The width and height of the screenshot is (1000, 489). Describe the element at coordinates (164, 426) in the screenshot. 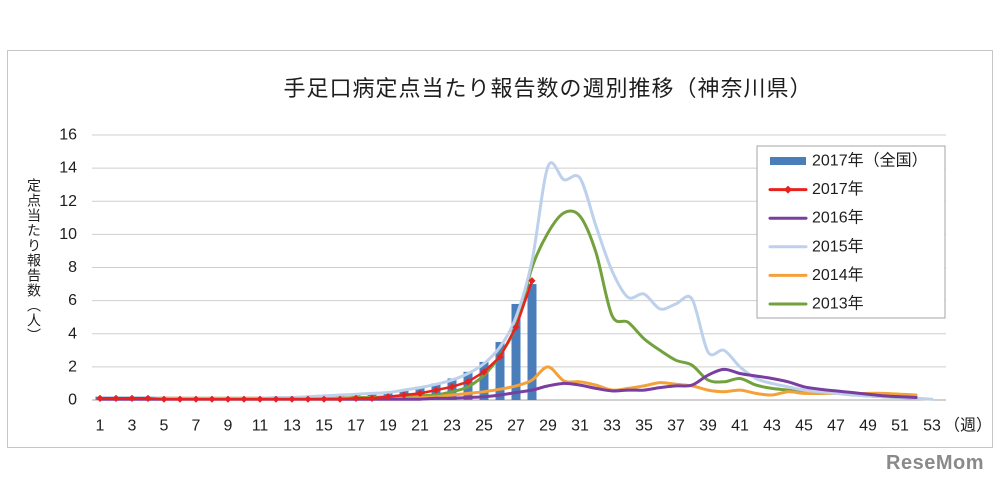

I see `x-tick-label: 5` at that location.